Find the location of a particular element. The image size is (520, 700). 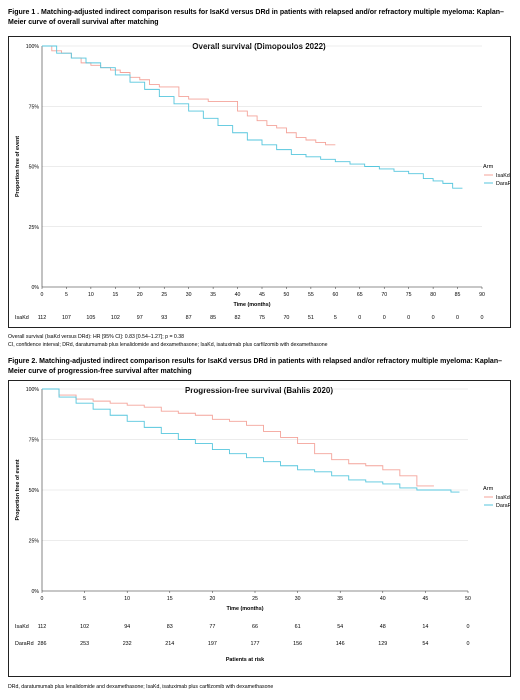

risk-count: 66 is located at coordinates (255, 627).